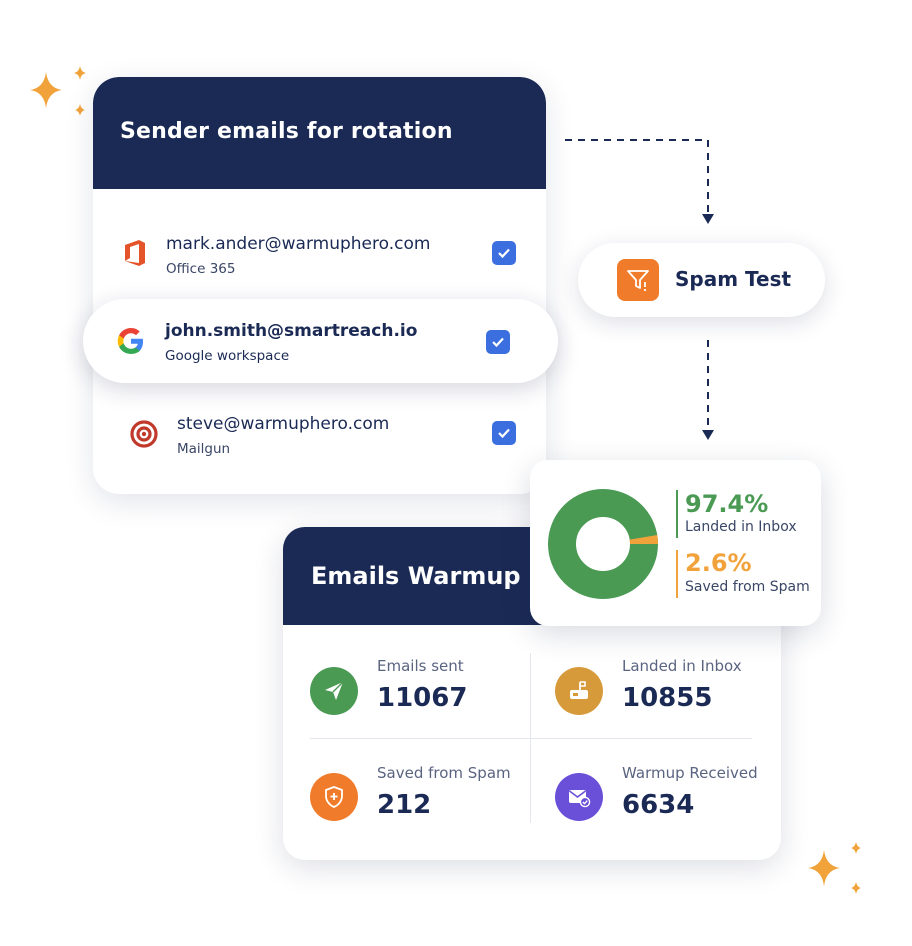  Describe the element at coordinates (658, 805) in the screenshot. I see `stat-value: 6634` at that location.